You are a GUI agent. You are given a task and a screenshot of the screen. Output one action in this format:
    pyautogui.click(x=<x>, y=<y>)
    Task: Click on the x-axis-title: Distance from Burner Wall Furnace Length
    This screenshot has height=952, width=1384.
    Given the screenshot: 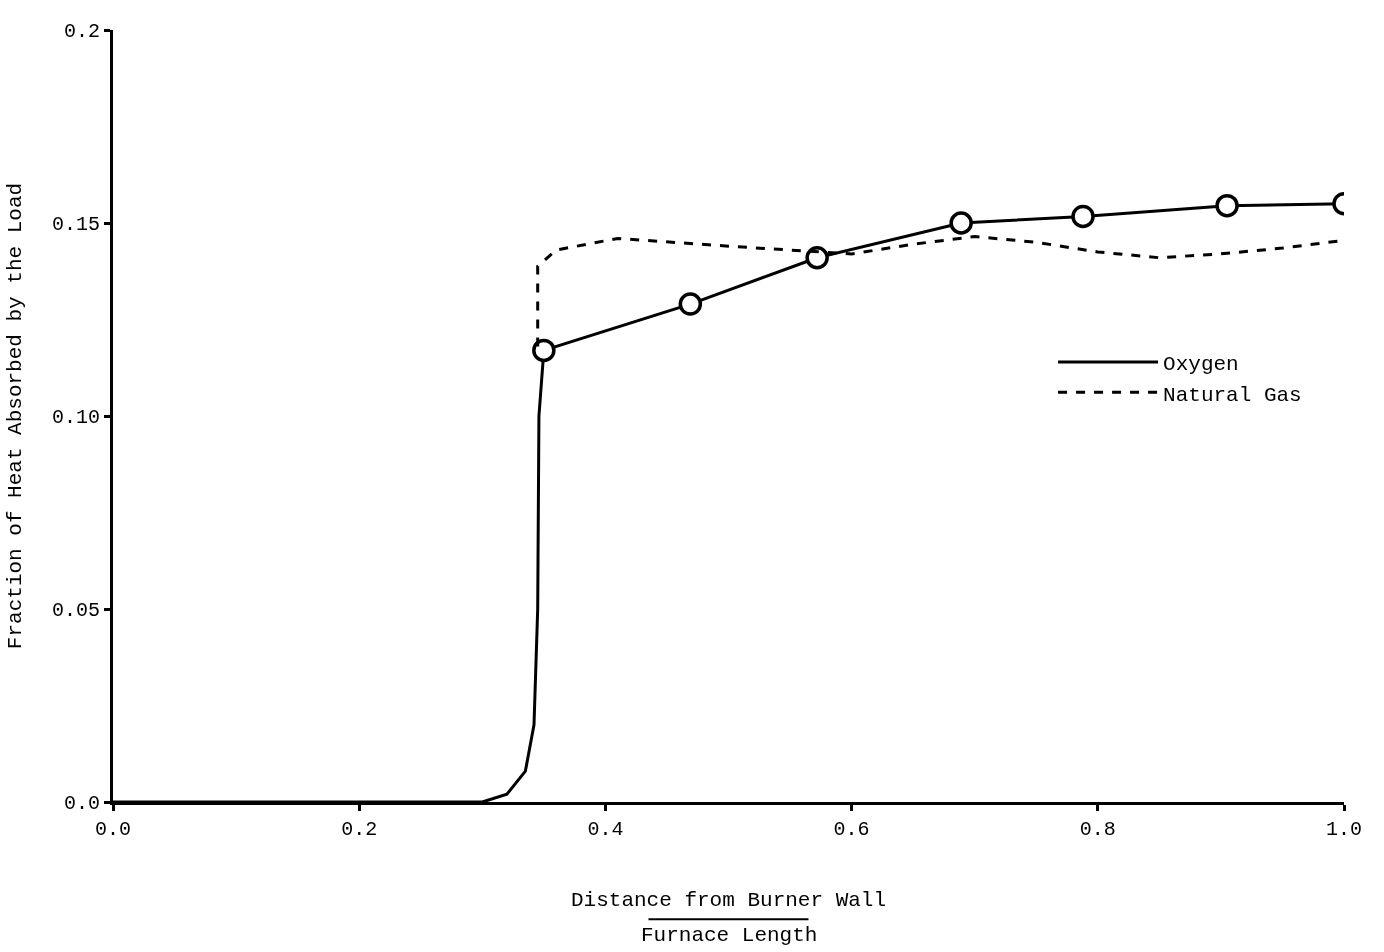 What is the action you would take?
    pyautogui.click(x=729, y=918)
    